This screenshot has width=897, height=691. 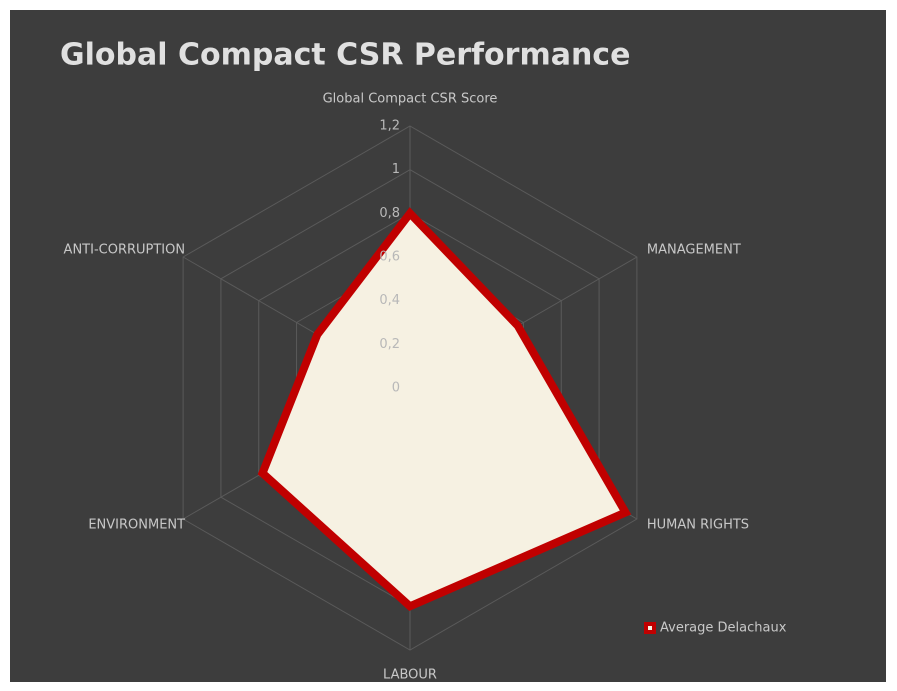 What do you see at coordinates (410, 675) in the screenshot?
I see `category-label: LABOUR` at bounding box center [410, 675].